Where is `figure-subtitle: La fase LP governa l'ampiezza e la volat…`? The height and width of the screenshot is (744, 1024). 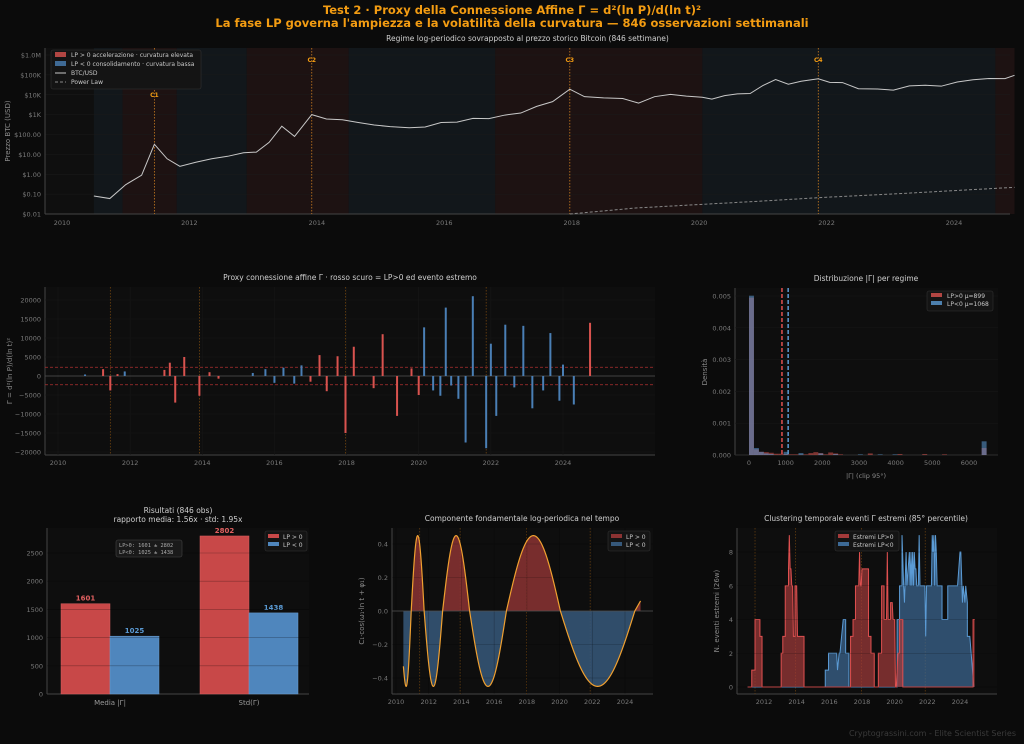 figure-subtitle: La fase LP governa l'ampiezza e la volat… is located at coordinates (512, 23).